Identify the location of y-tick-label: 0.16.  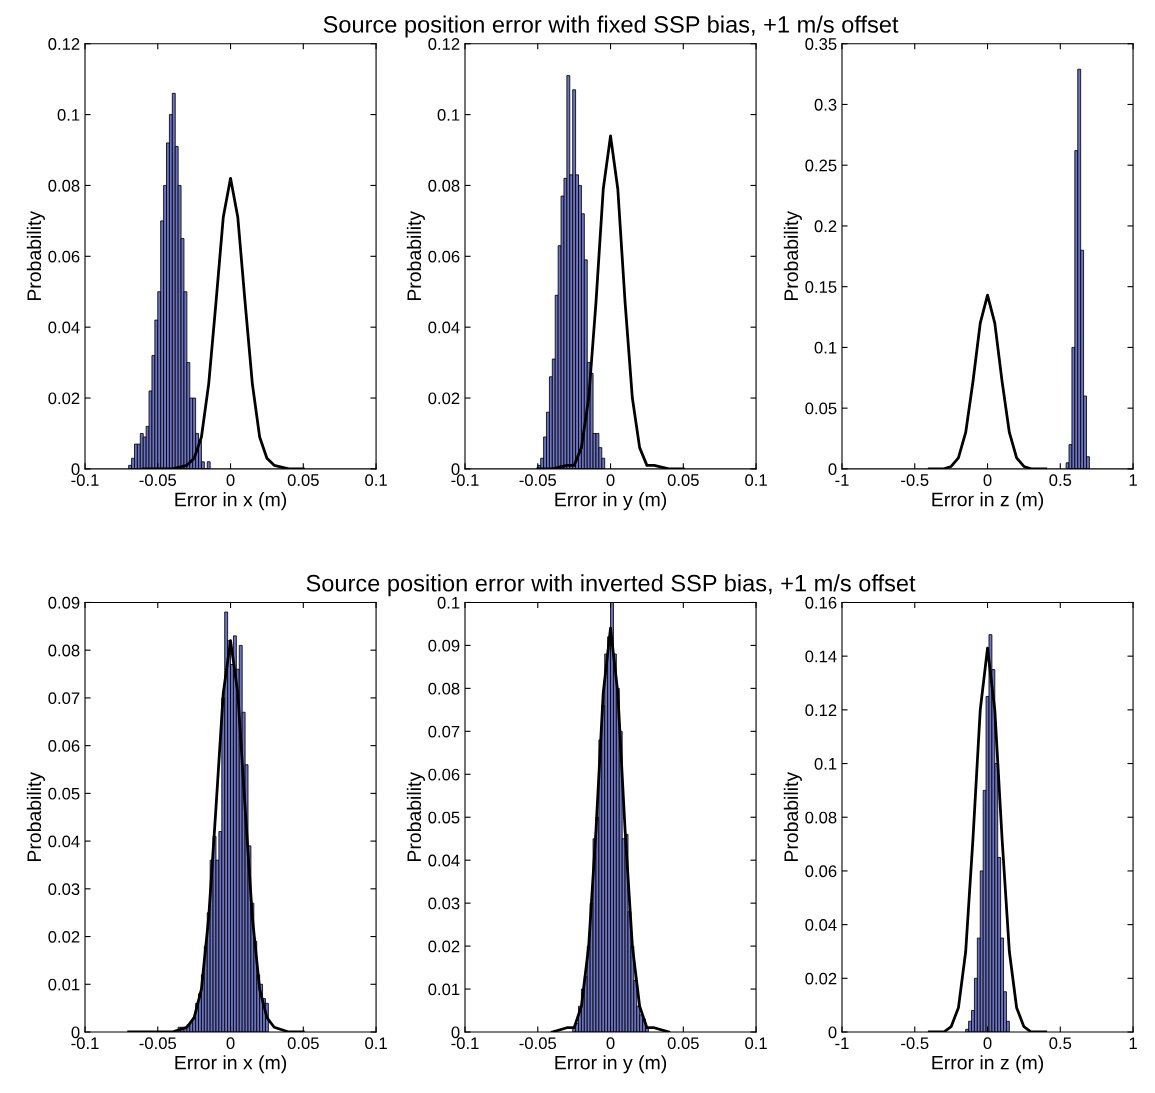
(821, 602).